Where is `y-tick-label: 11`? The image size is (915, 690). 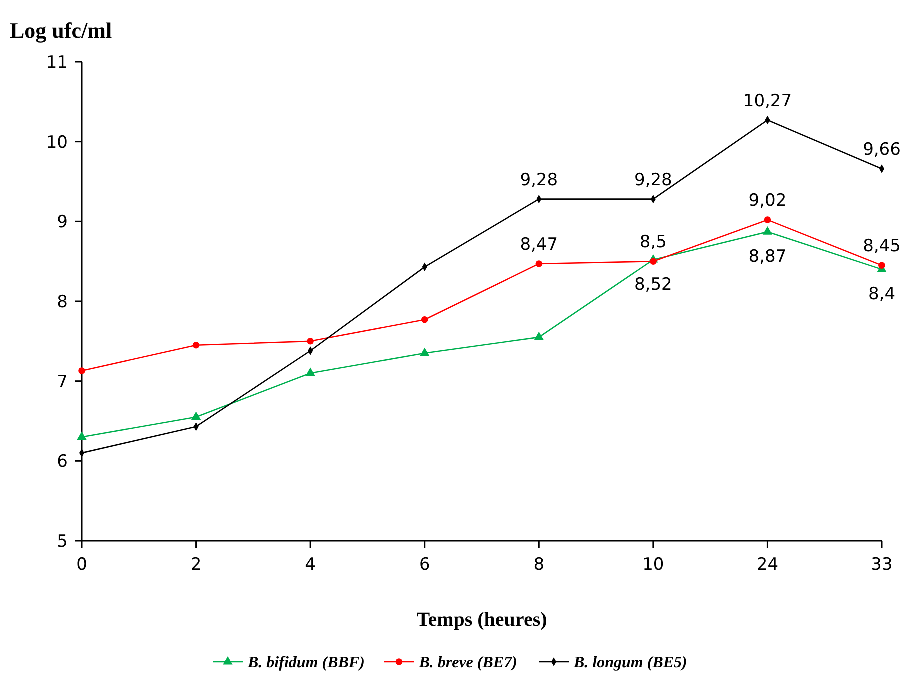 y-tick-label: 11 is located at coordinates (57, 62).